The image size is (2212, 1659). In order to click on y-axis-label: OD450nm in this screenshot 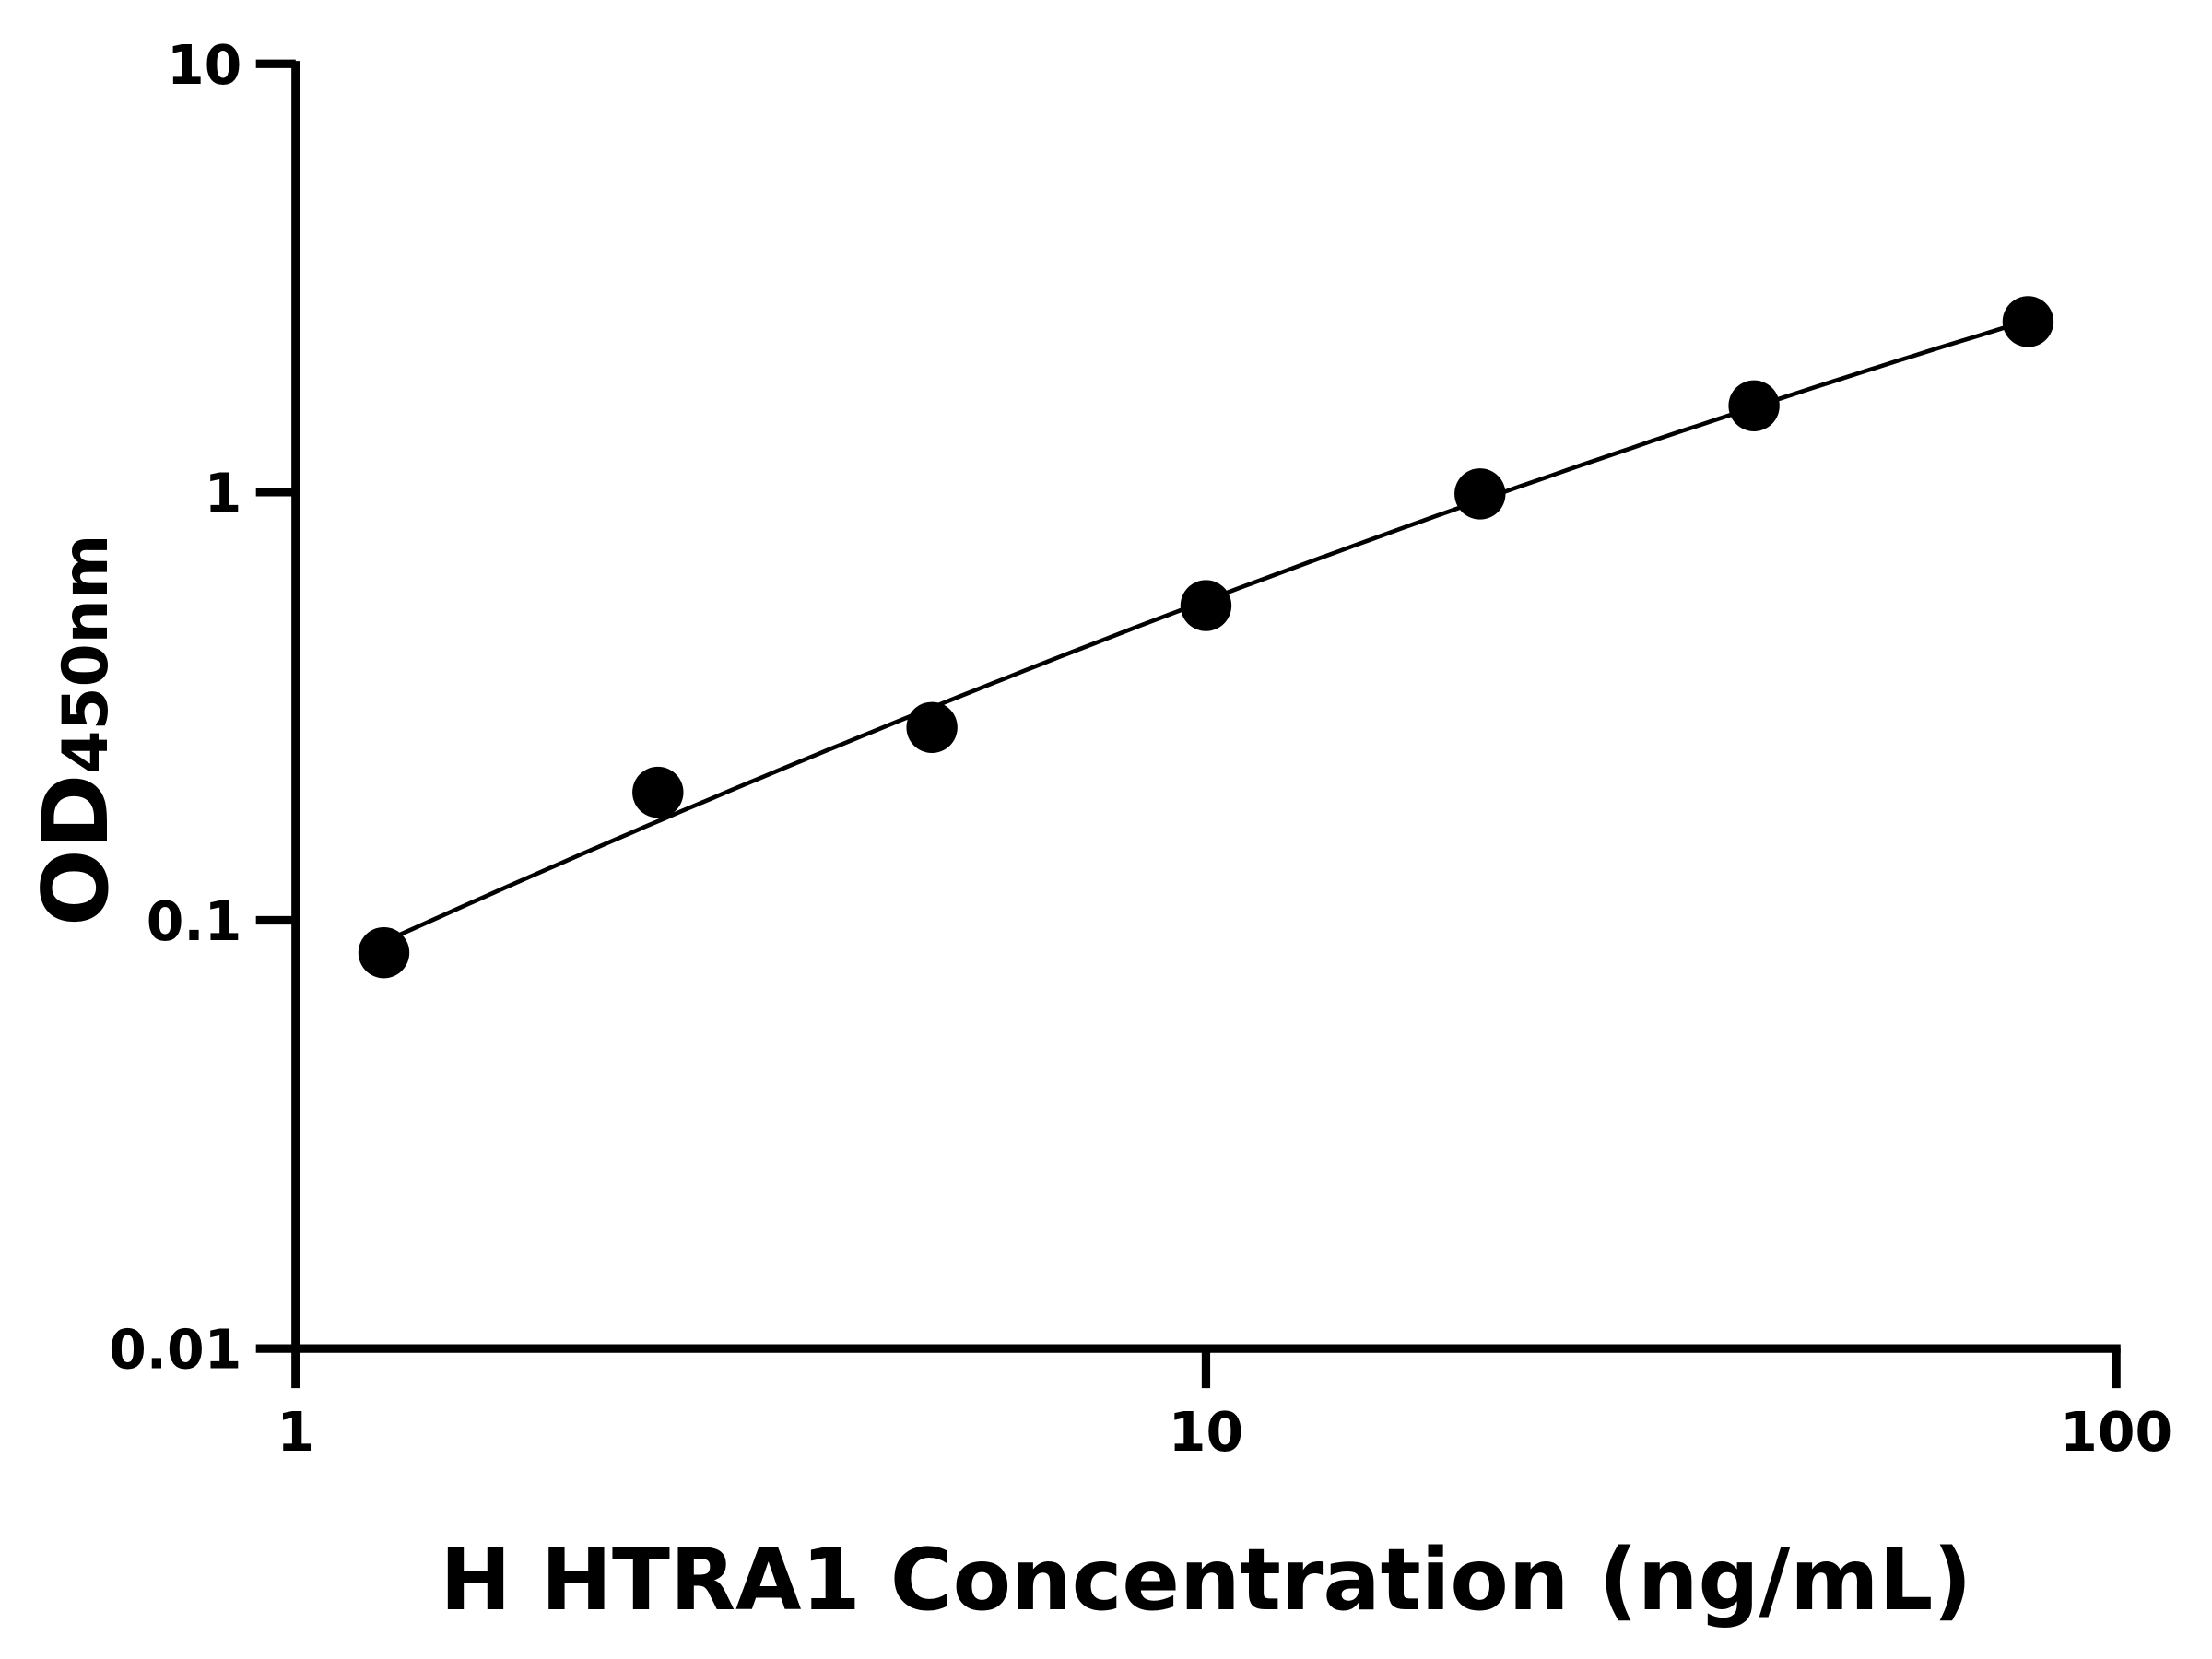, I will do `click(76, 730)`.